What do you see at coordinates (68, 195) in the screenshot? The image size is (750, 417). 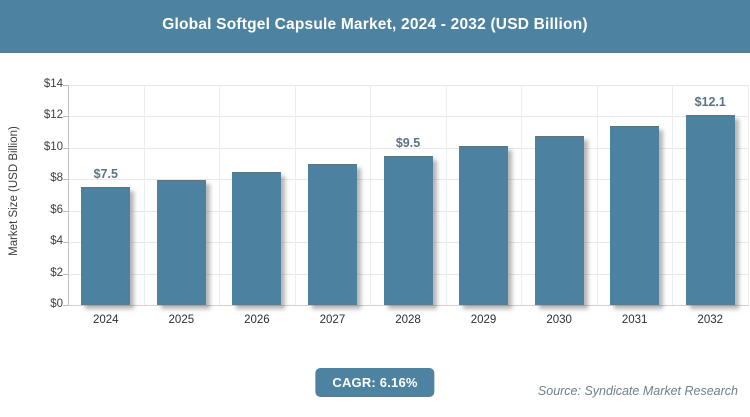 I see `y-axis-line` at bounding box center [68, 195].